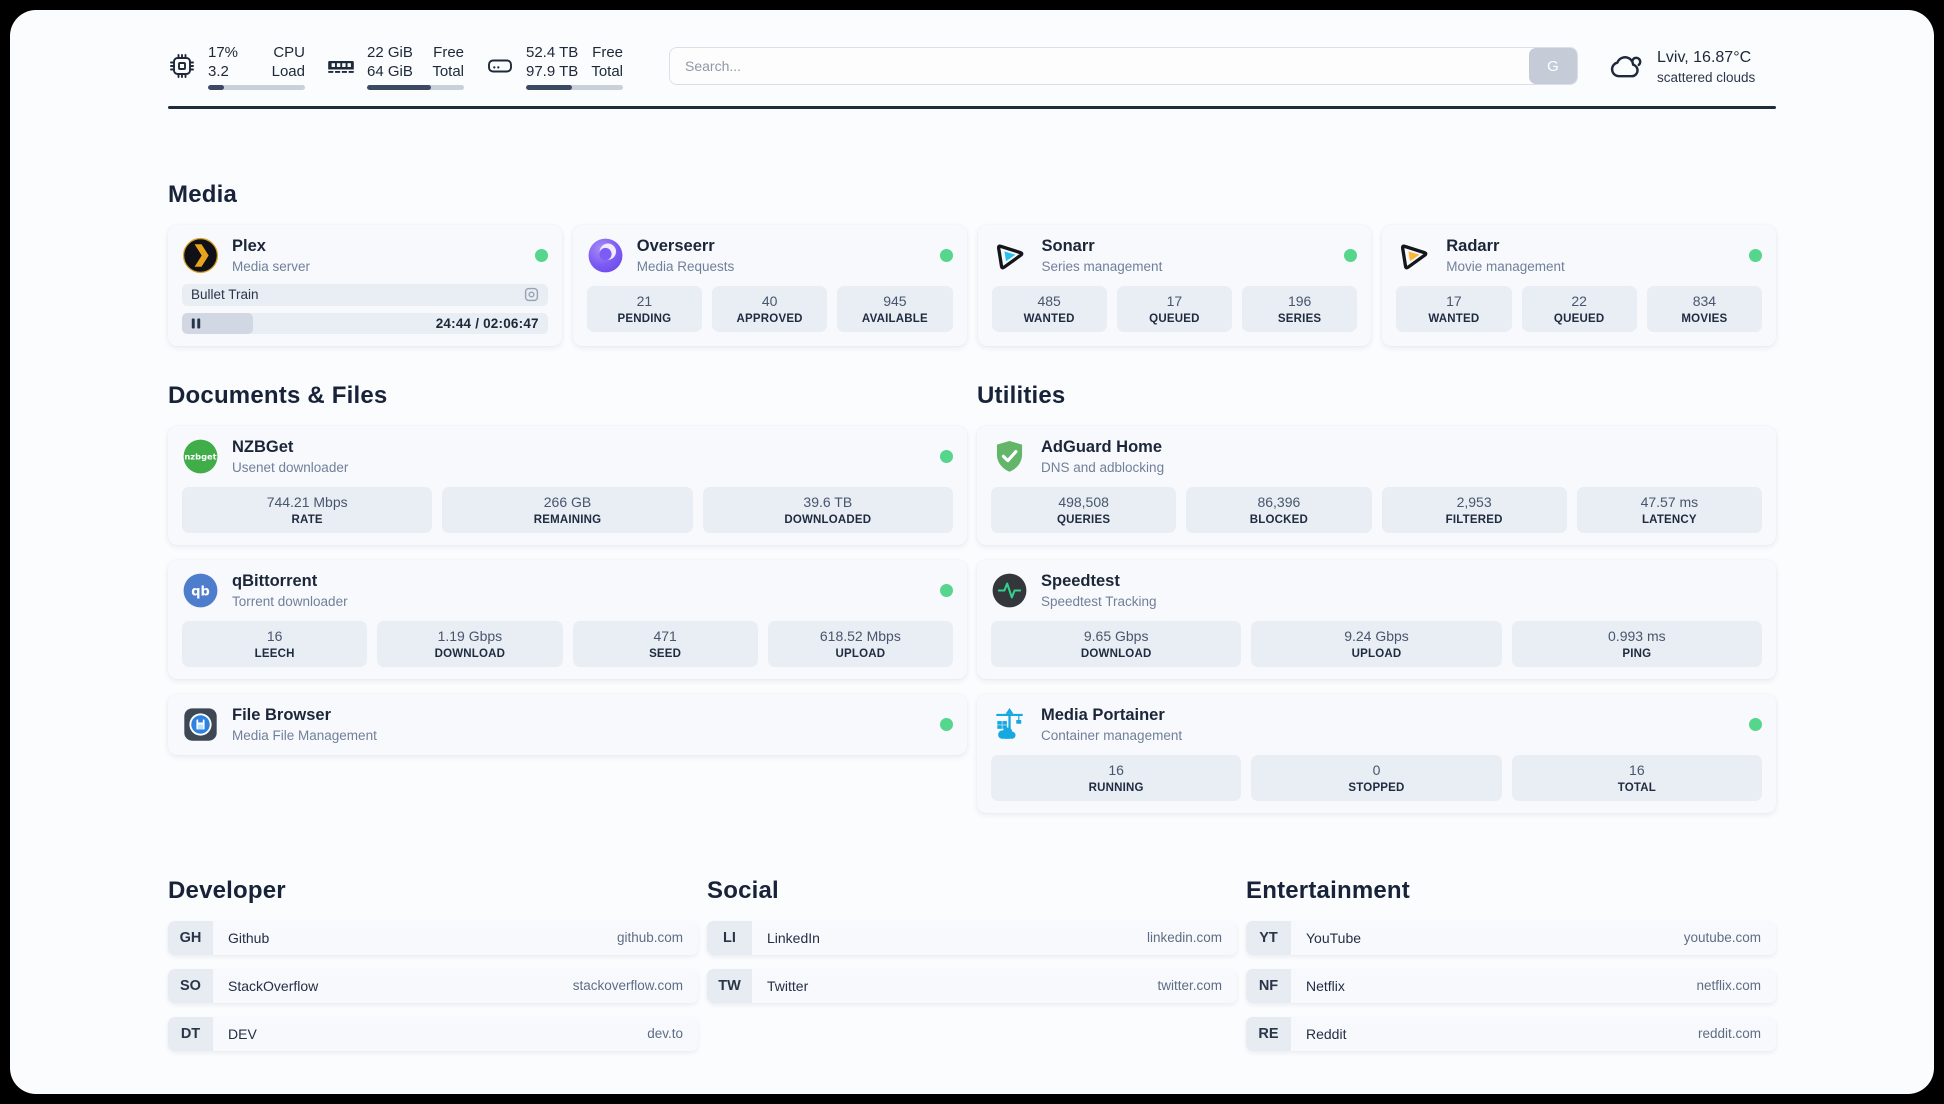  I want to click on disk-stats: 52.4 TB Free 97.9 TB Total, so click(574, 66).